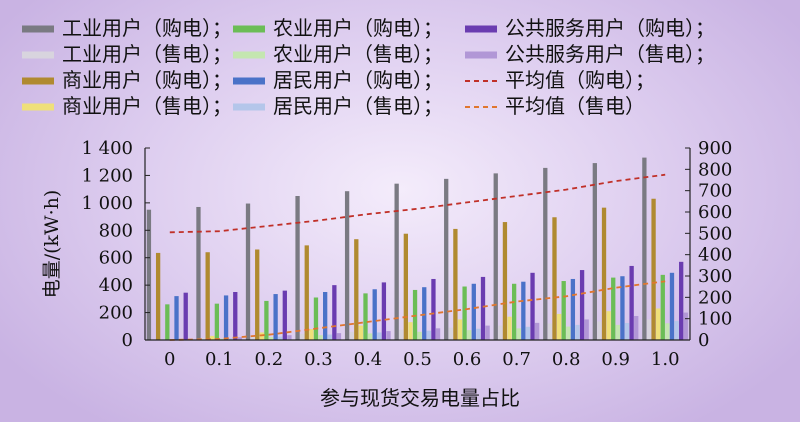  I want to click on legend-label: 工业用户（售电）；, so click(147, 54).